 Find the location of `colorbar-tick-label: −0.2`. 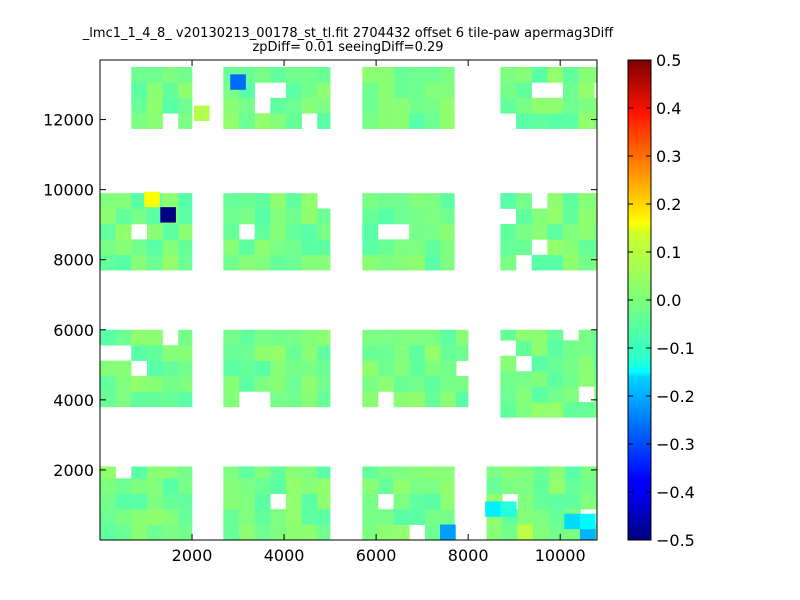

colorbar-tick-label: −0.2 is located at coordinates (675, 396).